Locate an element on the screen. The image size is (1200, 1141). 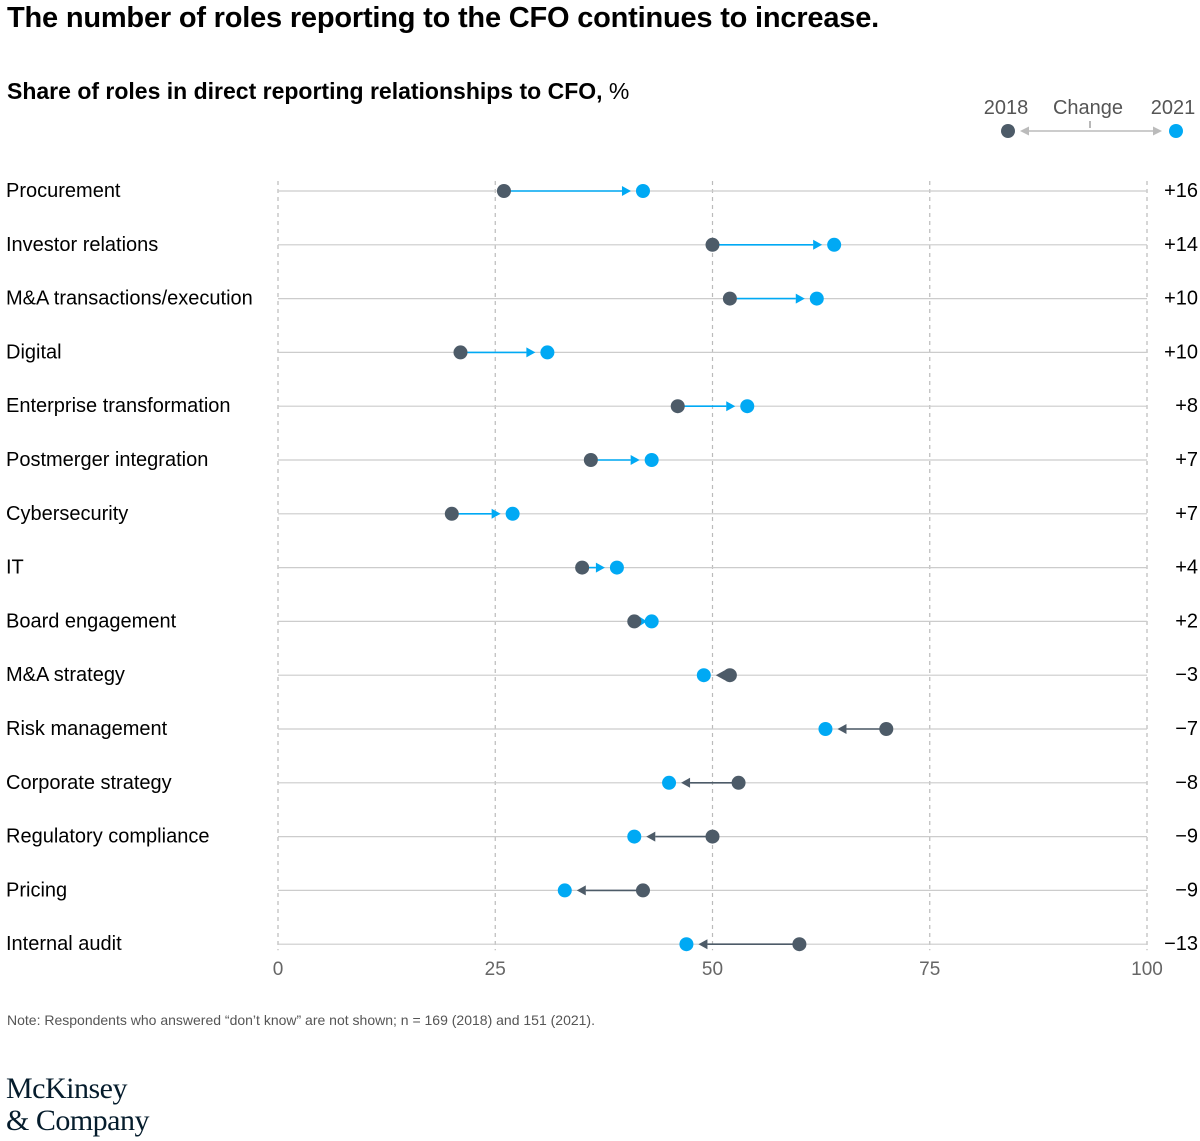
change-value: +4 is located at coordinates (1186, 568).